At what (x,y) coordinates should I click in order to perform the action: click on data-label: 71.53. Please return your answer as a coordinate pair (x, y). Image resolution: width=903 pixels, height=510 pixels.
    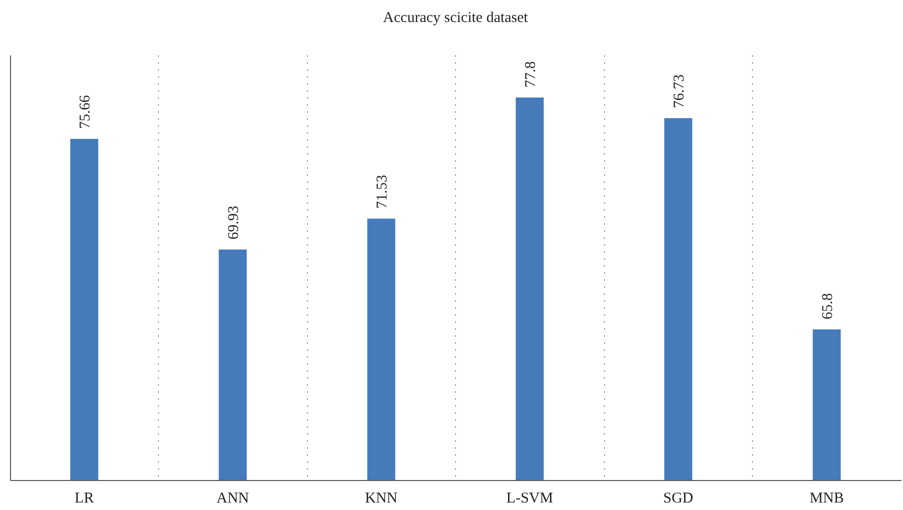
    Looking at the image, I should click on (382, 191).